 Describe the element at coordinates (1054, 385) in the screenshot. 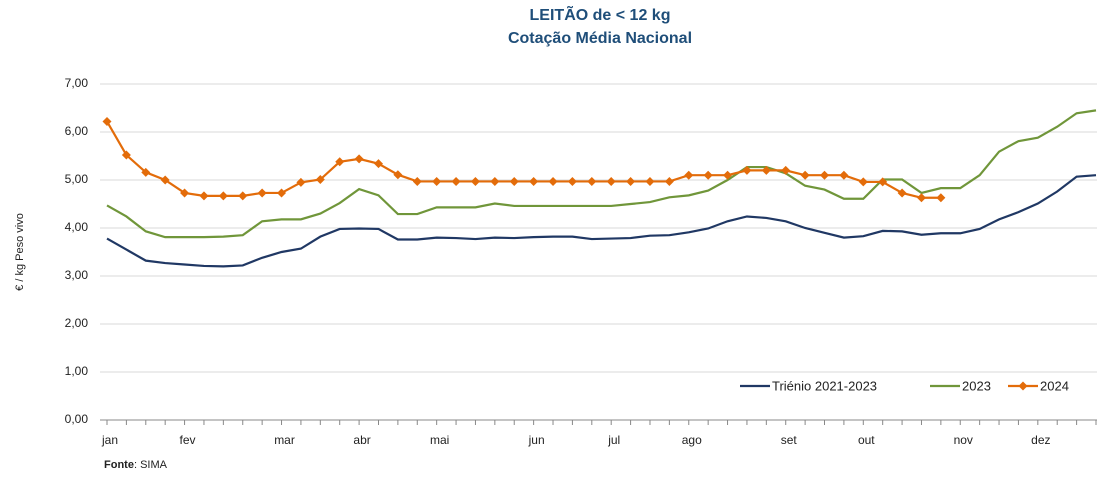

I see `legend-label: 2024` at that location.